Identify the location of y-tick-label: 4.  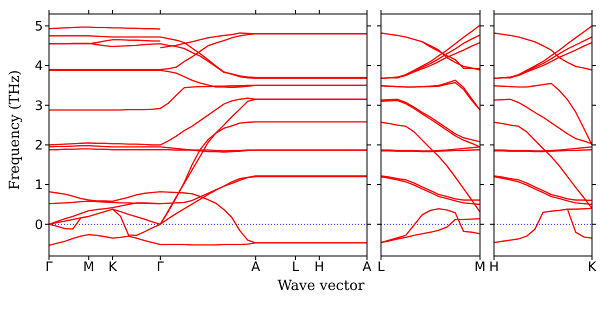
(38, 66).